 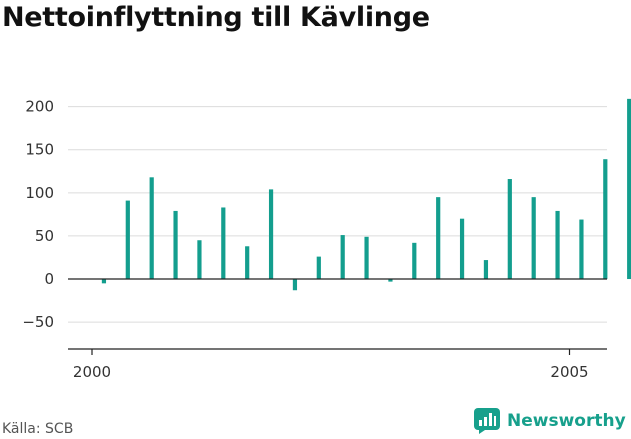 I want to click on y-tick-label: 50, so click(x=44, y=236).